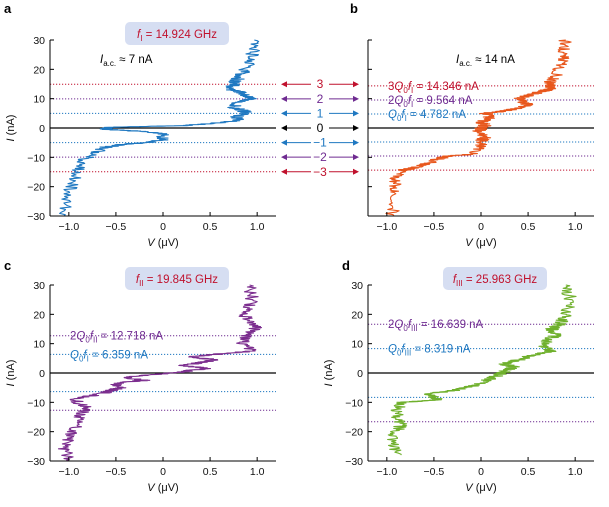  What do you see at coordinates (162, 243) in the screenshot?
I see `x-axis-label-a: V (μV)` at bounding box center [162, 243].